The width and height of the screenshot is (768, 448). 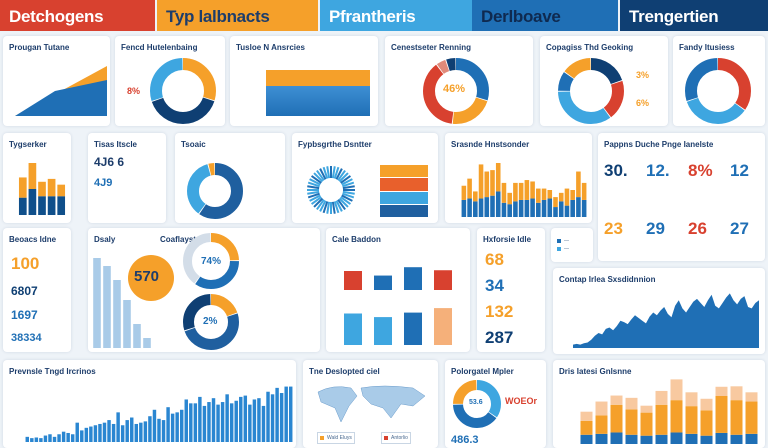 I want to click on card-title: Dsaly, so click(x=105, y=239).